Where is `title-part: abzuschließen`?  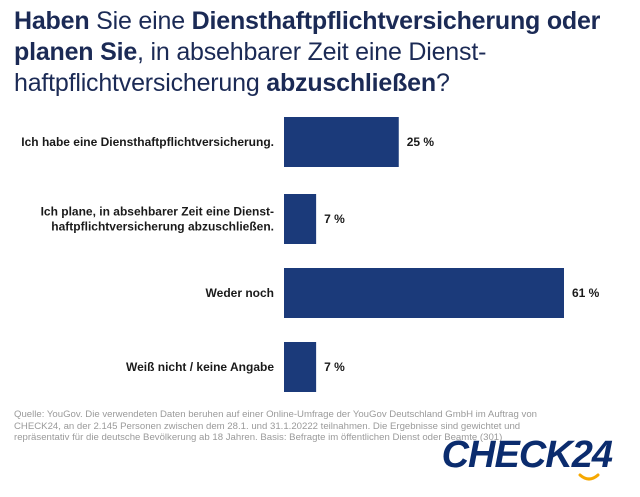
title-part: abzuschließen is located at coordinates (351, 83).